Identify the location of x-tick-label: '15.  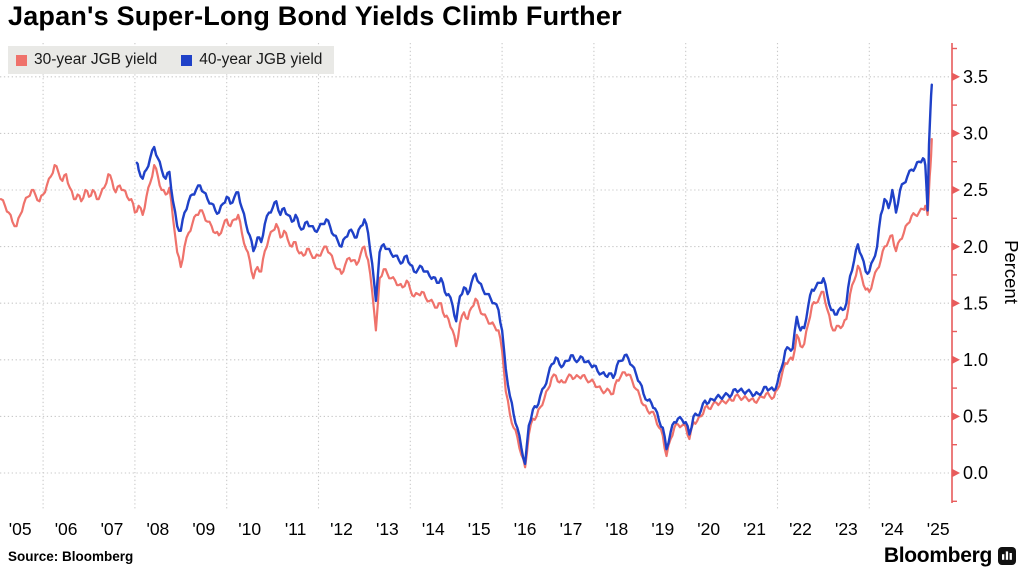
(479, 529).